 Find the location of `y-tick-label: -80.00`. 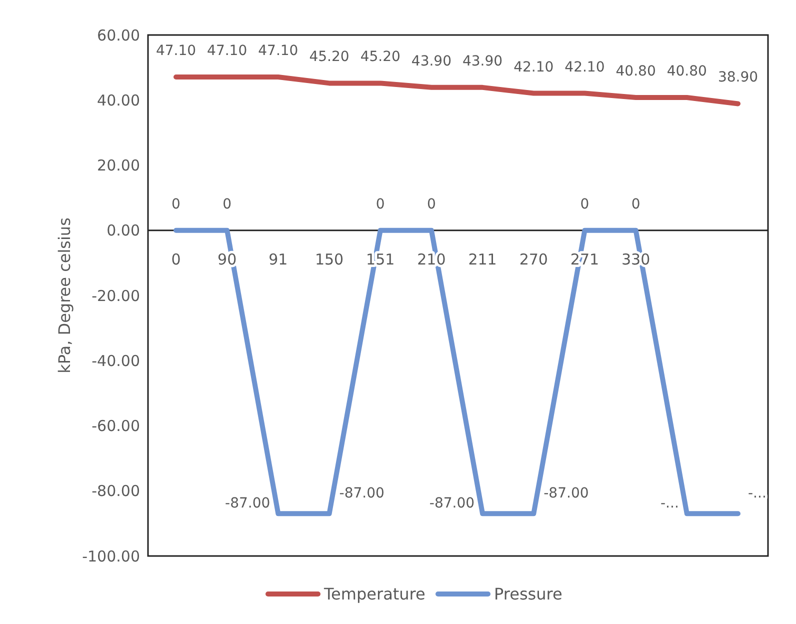

y-tick-label: -80.00 is located at coordinates (116, 491).